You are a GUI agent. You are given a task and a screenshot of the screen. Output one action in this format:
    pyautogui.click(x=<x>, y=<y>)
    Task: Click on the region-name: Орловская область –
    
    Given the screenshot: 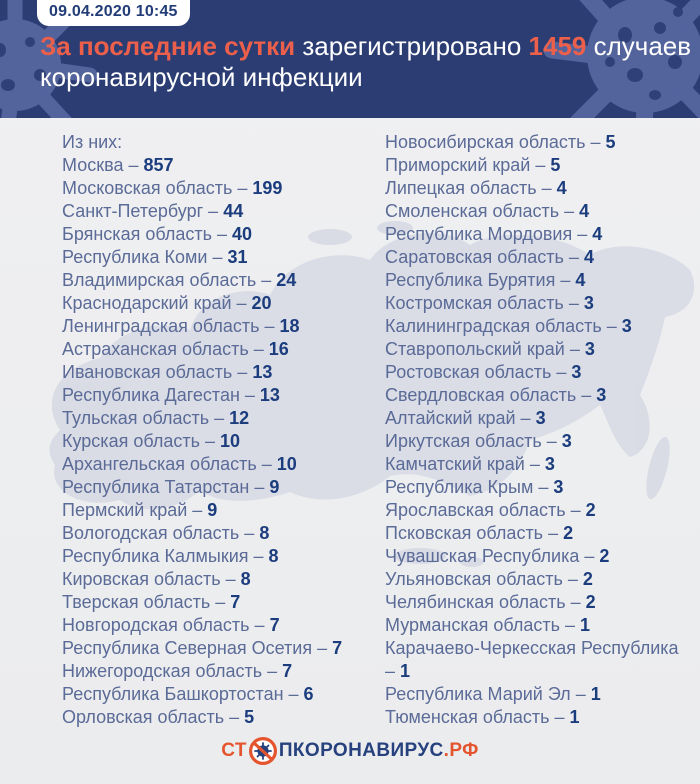 What is the action you would take?
    pyautogui.click(x=153, y=717)
    